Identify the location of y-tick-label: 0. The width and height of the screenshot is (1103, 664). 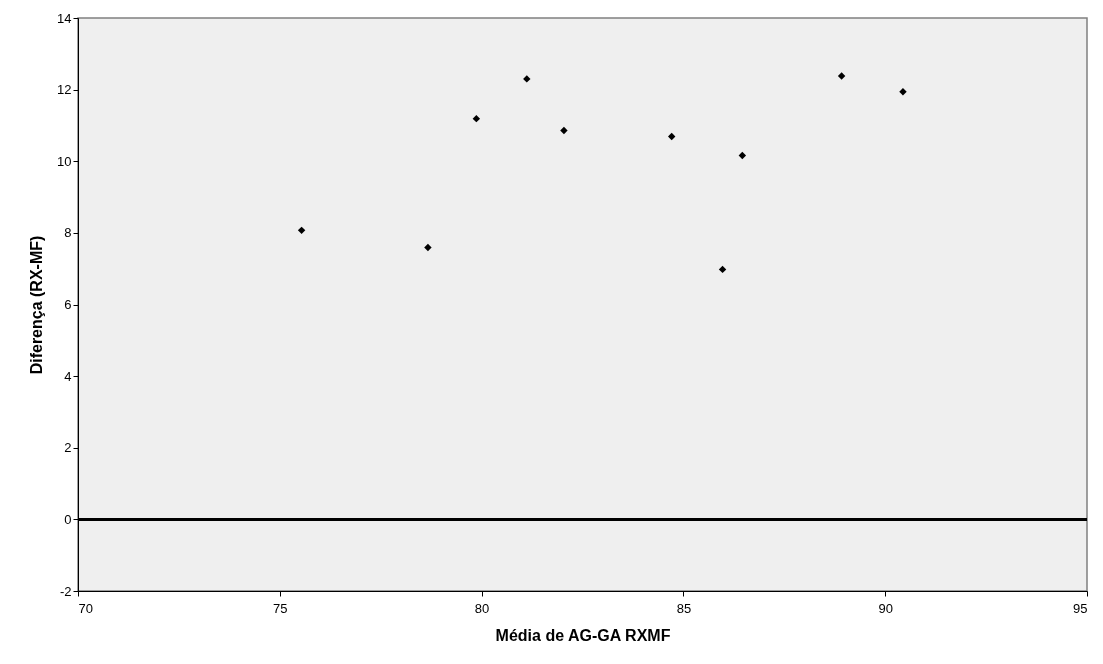
(68, 519).